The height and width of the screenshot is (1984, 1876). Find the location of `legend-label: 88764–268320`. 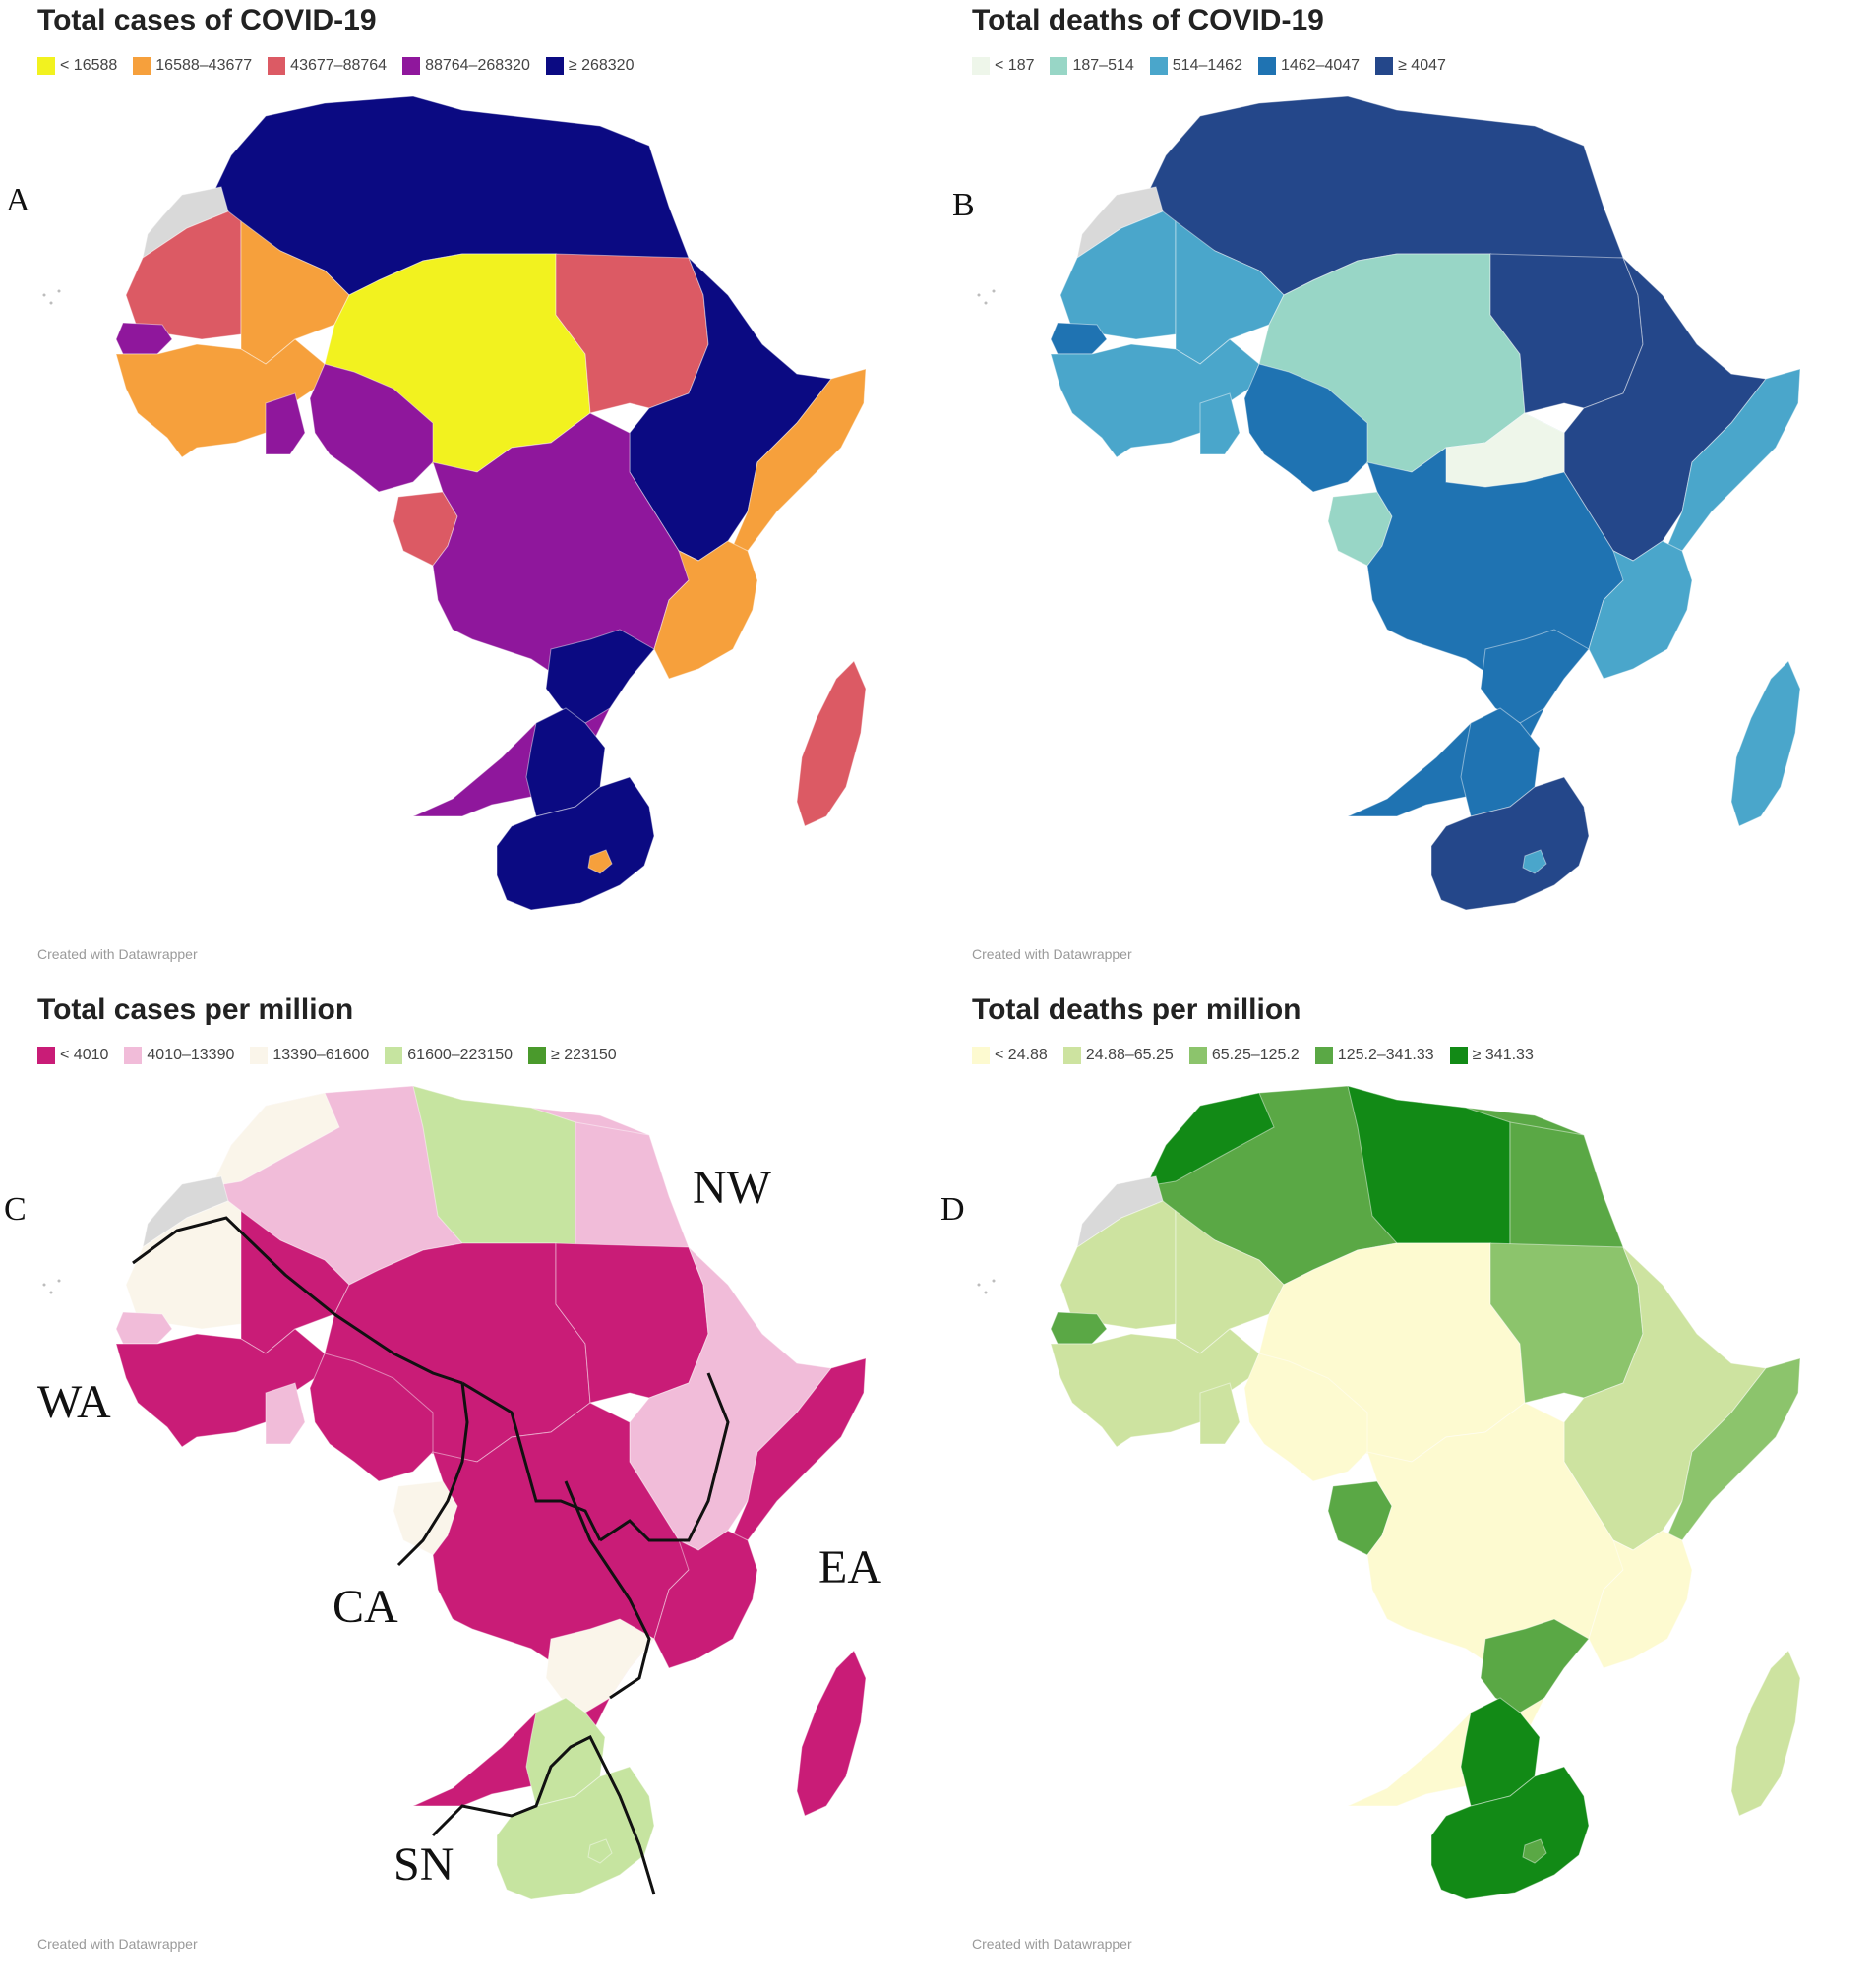

legend-label: 88764–268320 is located at coordinates (477, 65).